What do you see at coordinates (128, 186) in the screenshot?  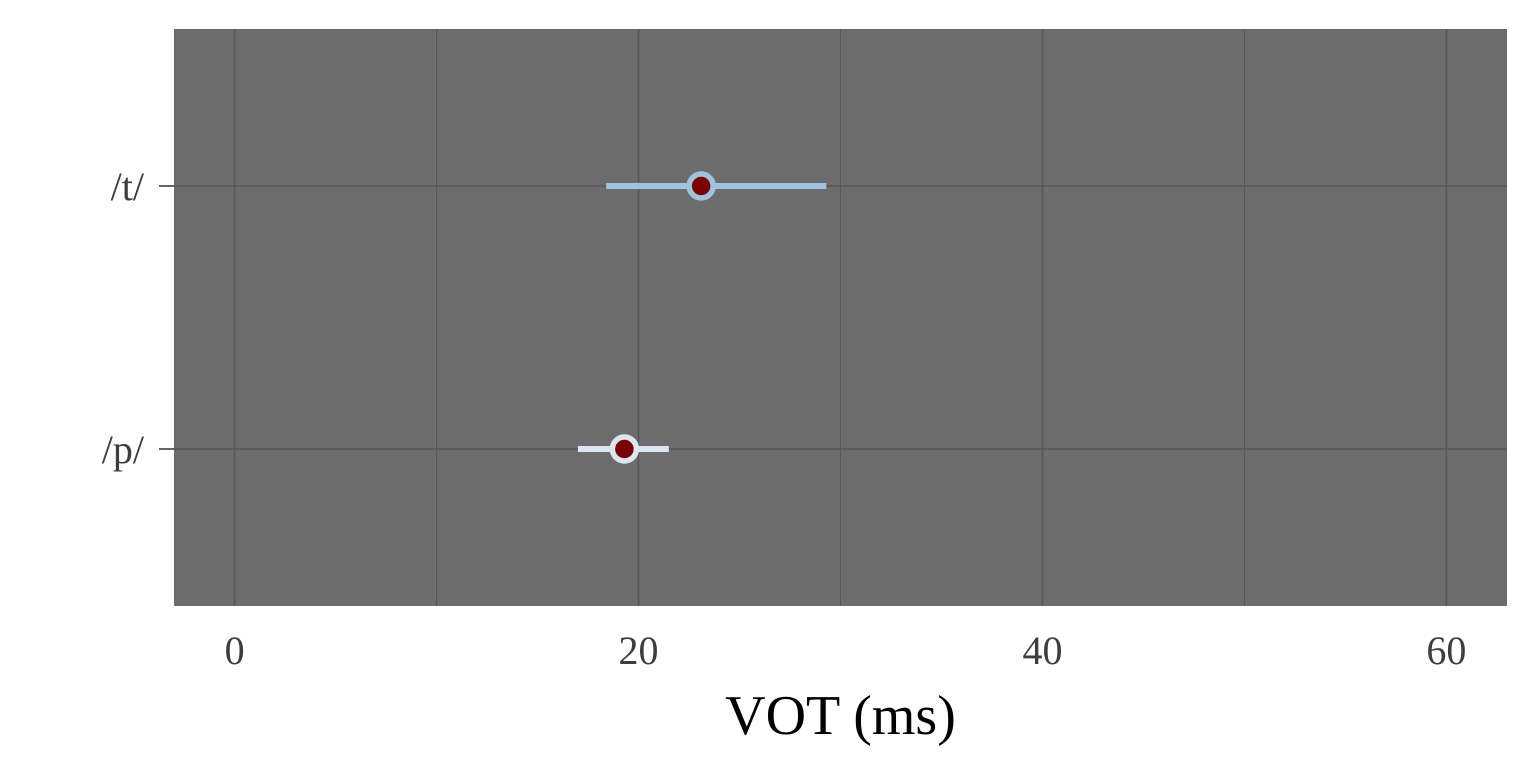 I see `y-tick-label-0: /t/` at bounding box center [128, 186].